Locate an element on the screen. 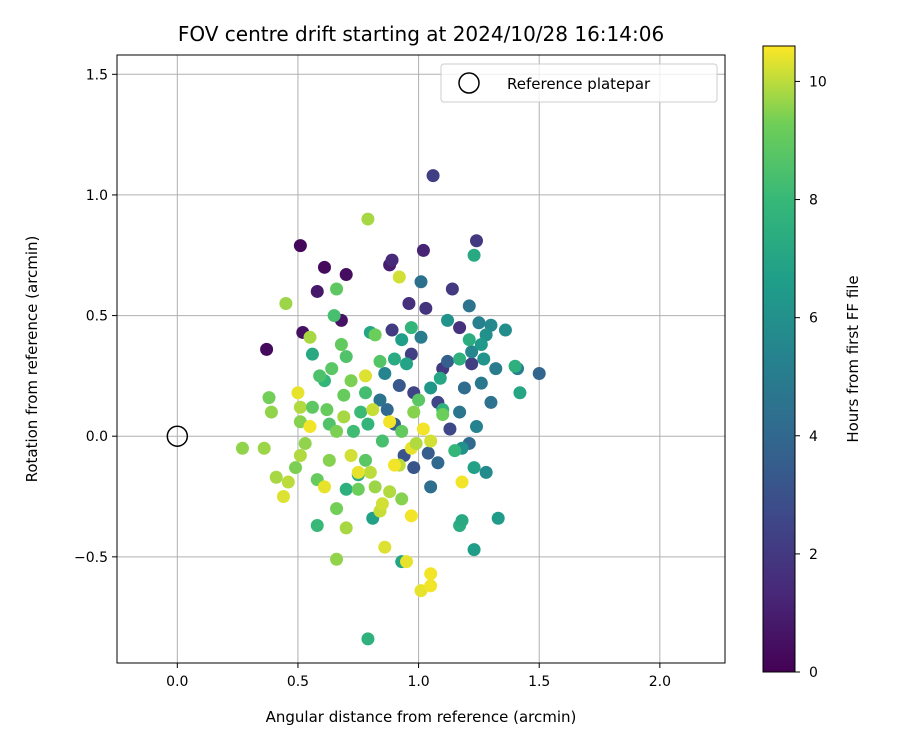 This screenshot has width=900, height=750. colorbar: 0 2 4 6 8 10 Hours from first FF file is located at coordinates (812, 363).